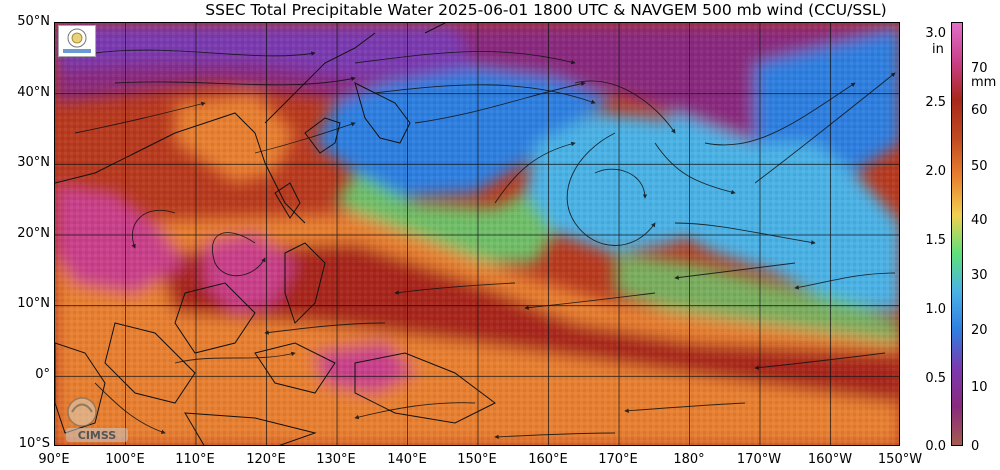  I want to click on lat-label-equator: 0°, so click(42, 374).